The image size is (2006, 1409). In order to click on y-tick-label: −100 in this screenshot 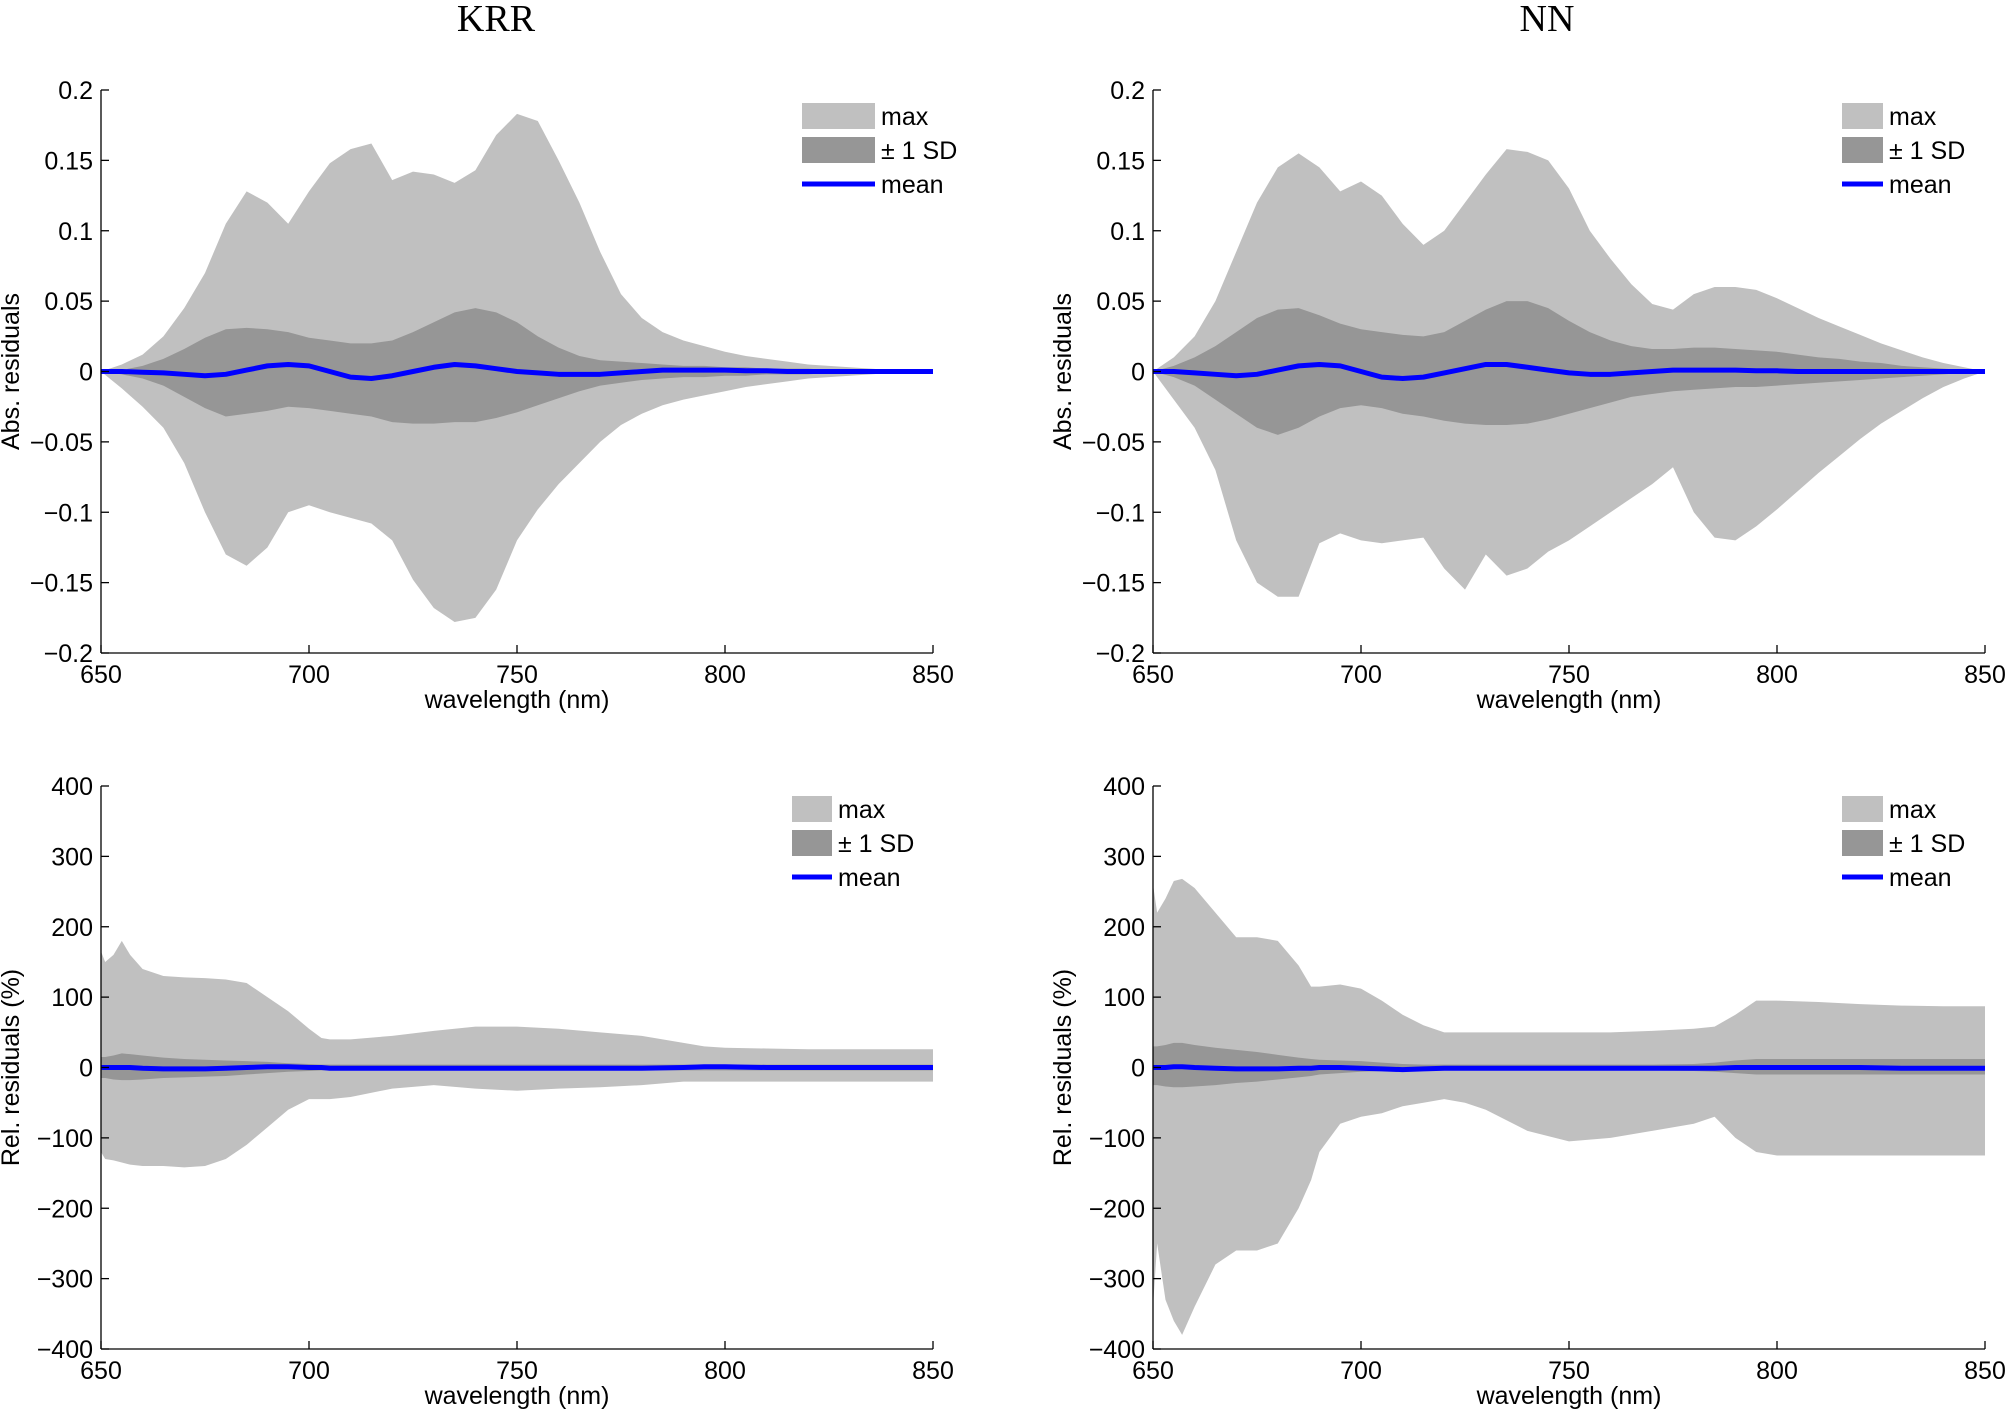, I will do `click(1117, 1139)`.